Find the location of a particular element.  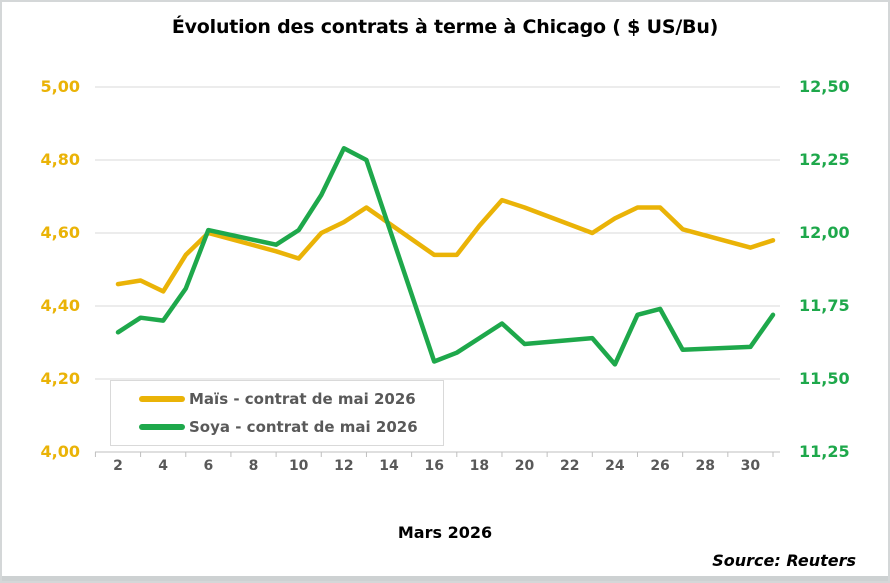

right-axis-tick-label: 12,25 is located at coordinates (824, 159).